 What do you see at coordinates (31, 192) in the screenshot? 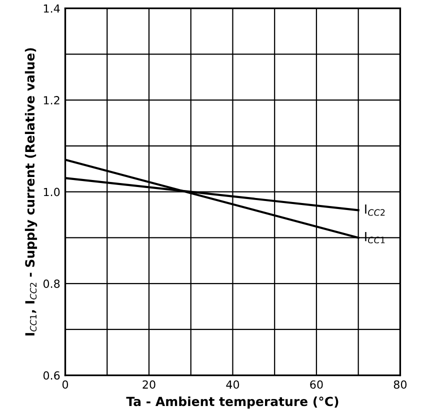
I see `y-axis-title: I$_{CC1}$, I$_{CC2}$ - Supply current (Relative value)` at bounding box center [31, 192].